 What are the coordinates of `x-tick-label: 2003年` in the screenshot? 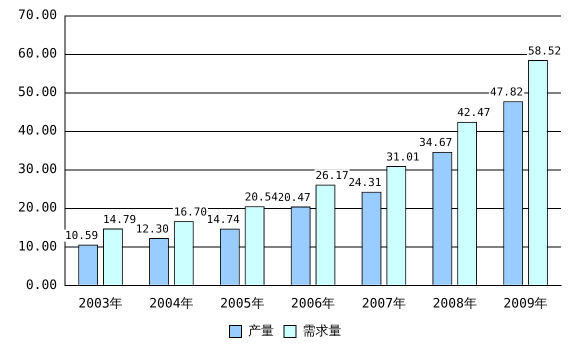 It's located at (100, 304).